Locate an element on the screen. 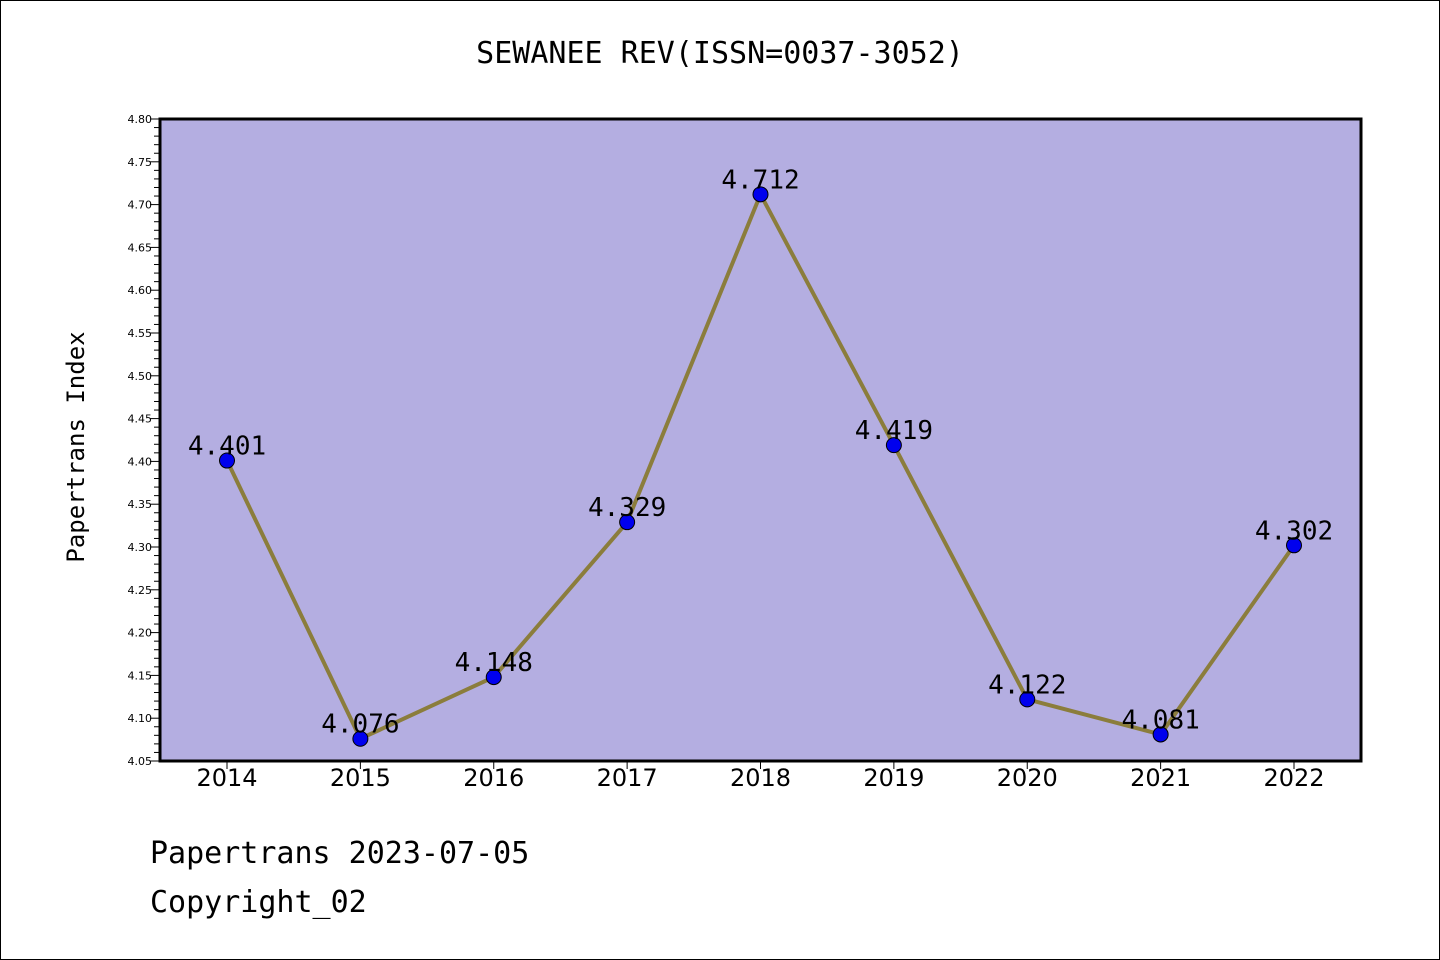  y-tick-label: 4.15 is located at coordinates (140, 675).